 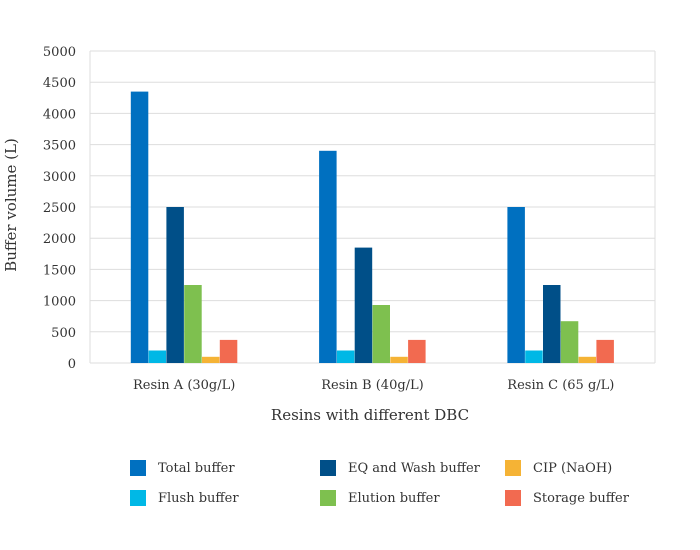 I want to click on y-tick-label: 1500, so click(x=59, y=270).